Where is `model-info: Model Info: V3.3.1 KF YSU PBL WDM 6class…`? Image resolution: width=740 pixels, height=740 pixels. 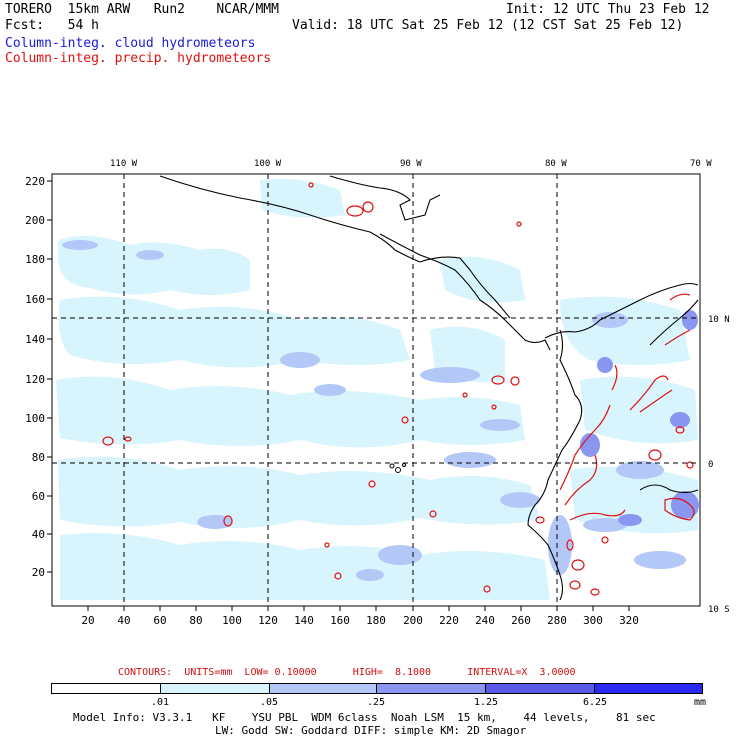 model-info: Model Info: V3.3.1 KF YSU PBL WDM 6class… is located at coordinates (364, 717).